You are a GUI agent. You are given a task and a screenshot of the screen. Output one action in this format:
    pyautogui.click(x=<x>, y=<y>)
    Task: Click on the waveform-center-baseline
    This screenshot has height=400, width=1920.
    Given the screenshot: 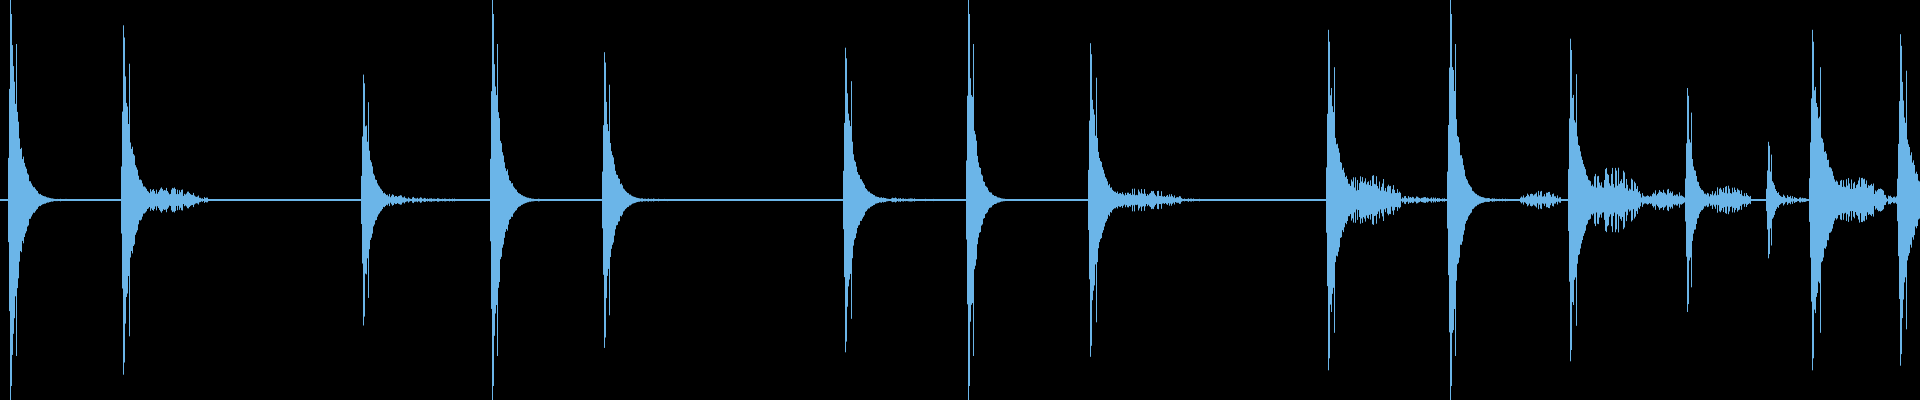 What is the action you would take?
    pyautogui.click(x=960, y=200)
    